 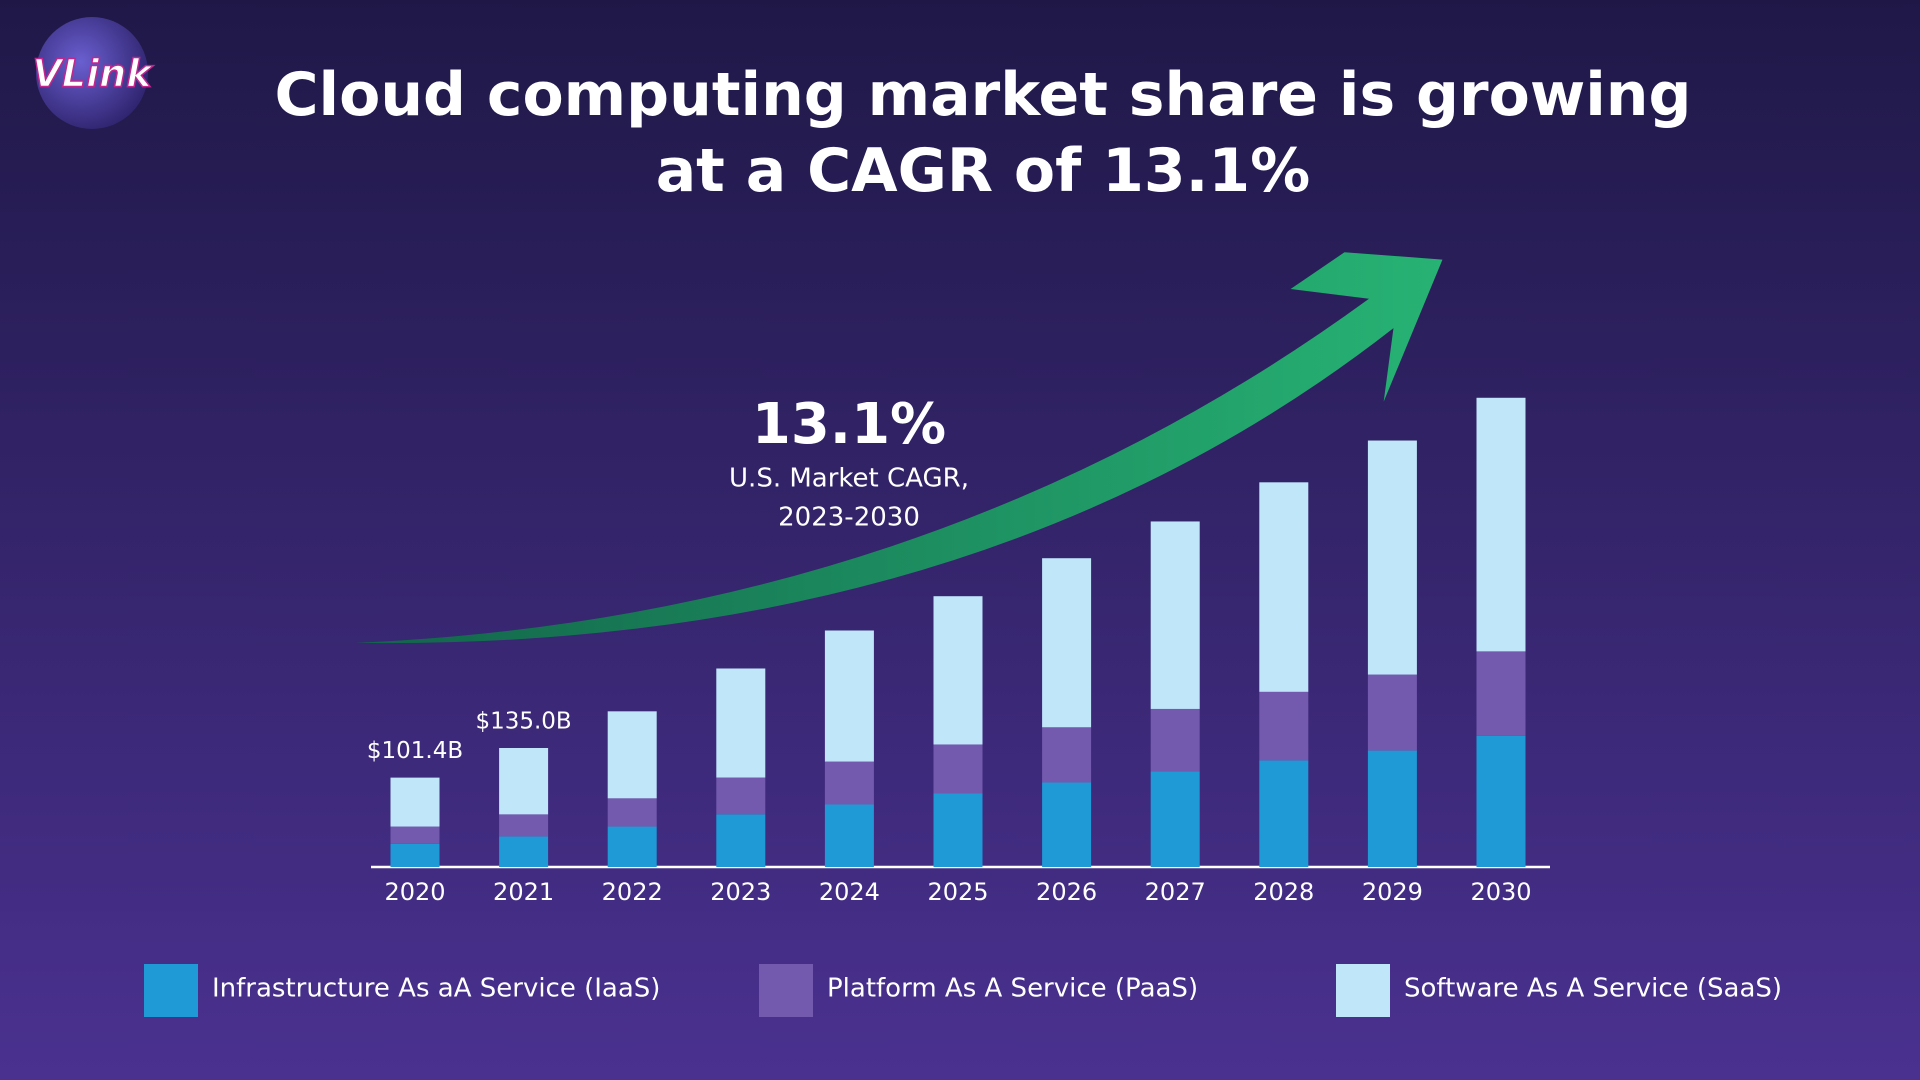 What do you see at coordinates (523, 892) in the screenshot?
I see `x-tick-label: 2021` at bounding box center [523, 892].